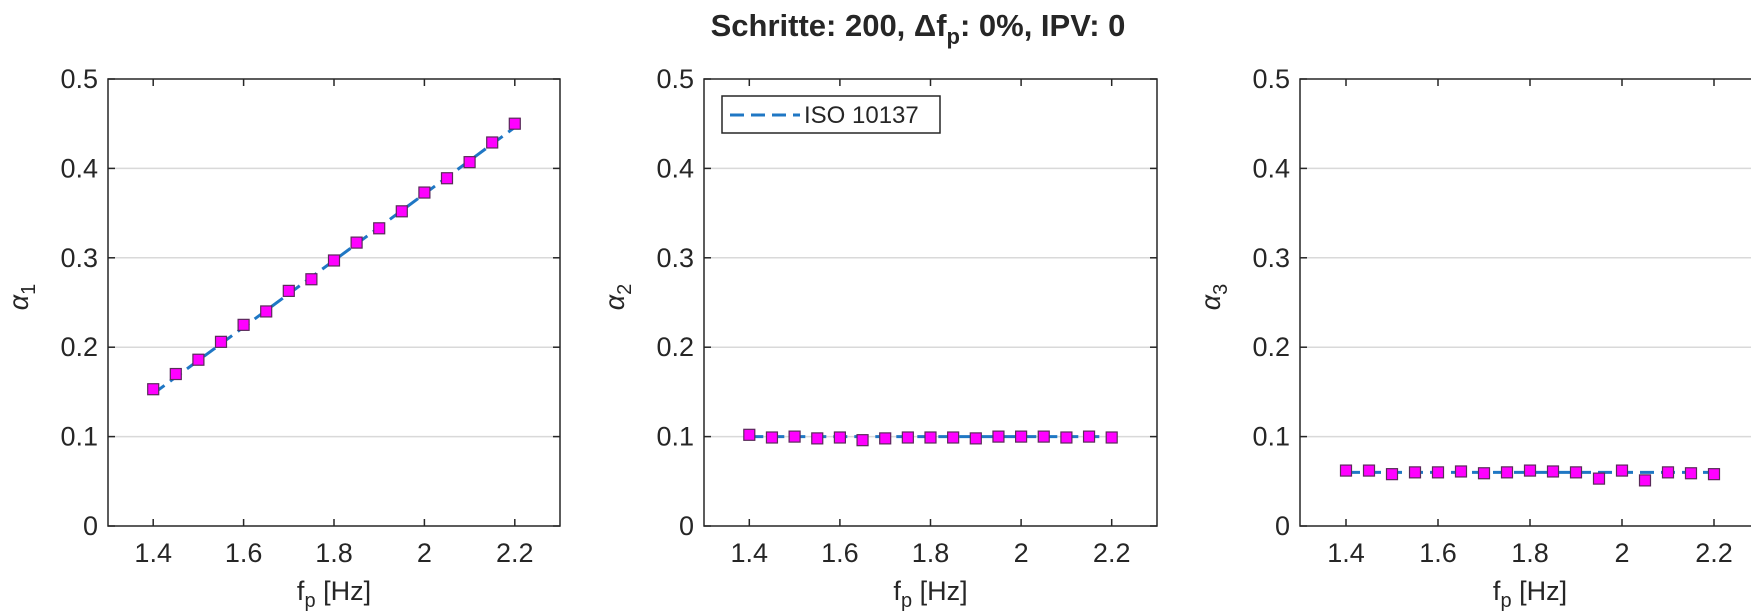 This screenshot has width=1751, height=612. Describe the element at coordinates (829, 25) in the screenshot. I see `title-prefix: Schritte: 200, Δf` at that location.